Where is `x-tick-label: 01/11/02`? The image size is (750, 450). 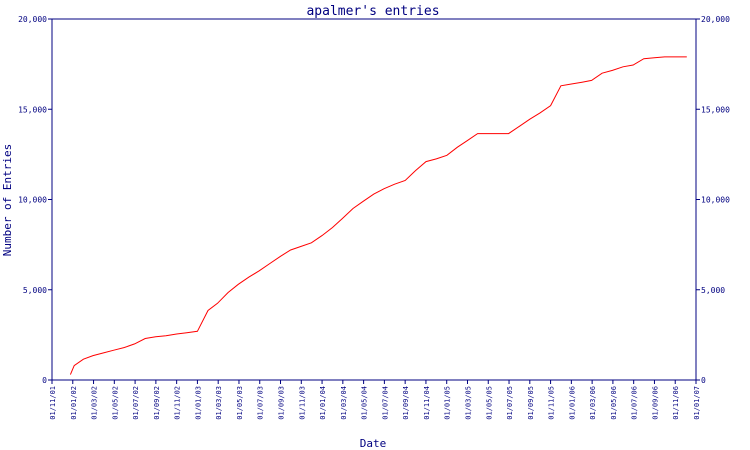 x-tick-label: 01/11/02 is located at coordinates (178, 403).